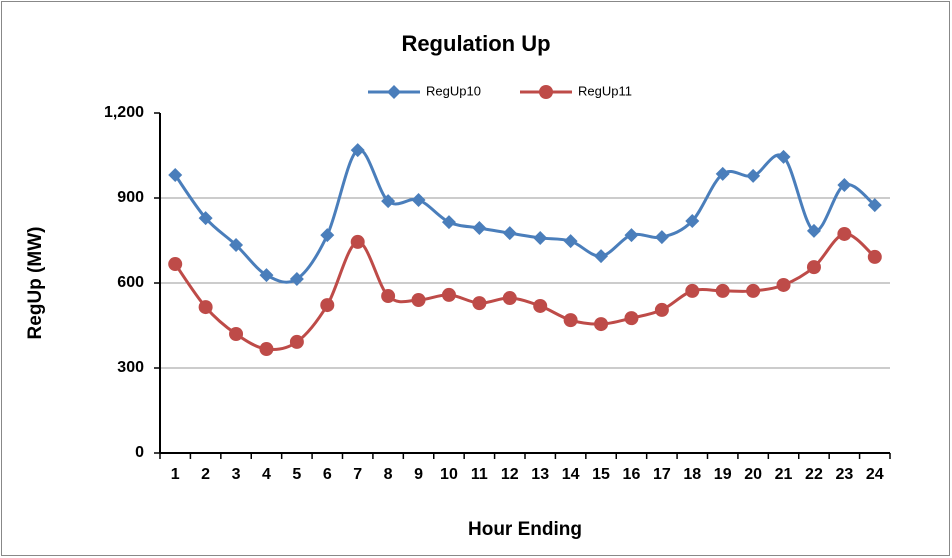 The height and width of the screenshot is (558, 952). Describe the element at coordinates (236, 474) in the screenshot. I see `x-tick-label: 3` at that location.